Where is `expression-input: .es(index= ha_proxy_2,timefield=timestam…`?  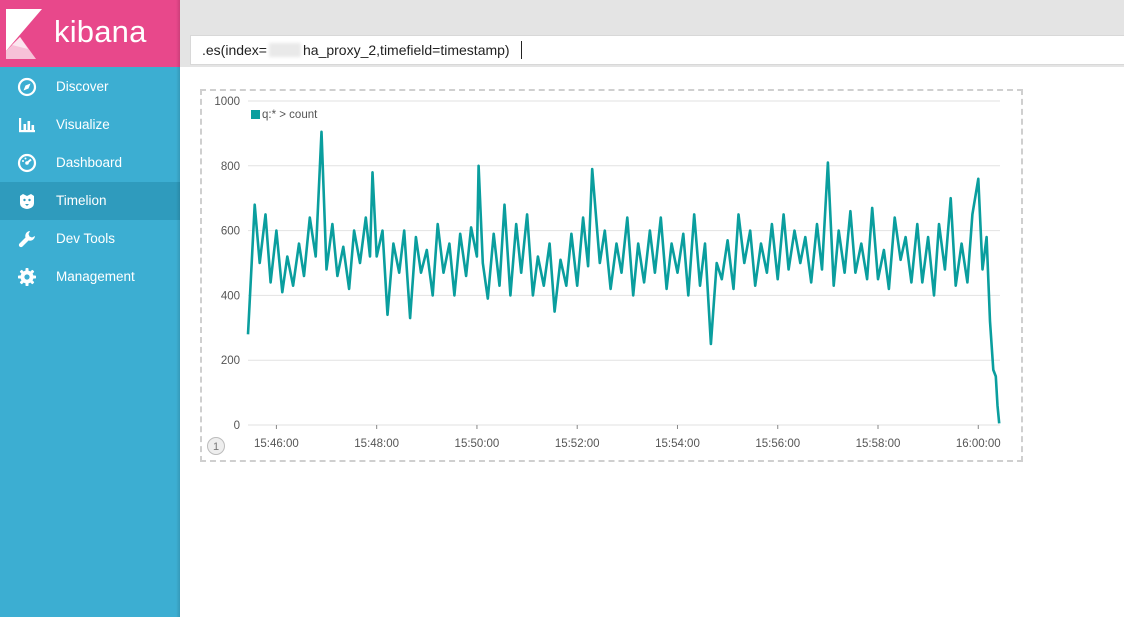
expression-input: .es(index= ha_proxy_2,timefield=timestam… is located at coordinates (657, 50).